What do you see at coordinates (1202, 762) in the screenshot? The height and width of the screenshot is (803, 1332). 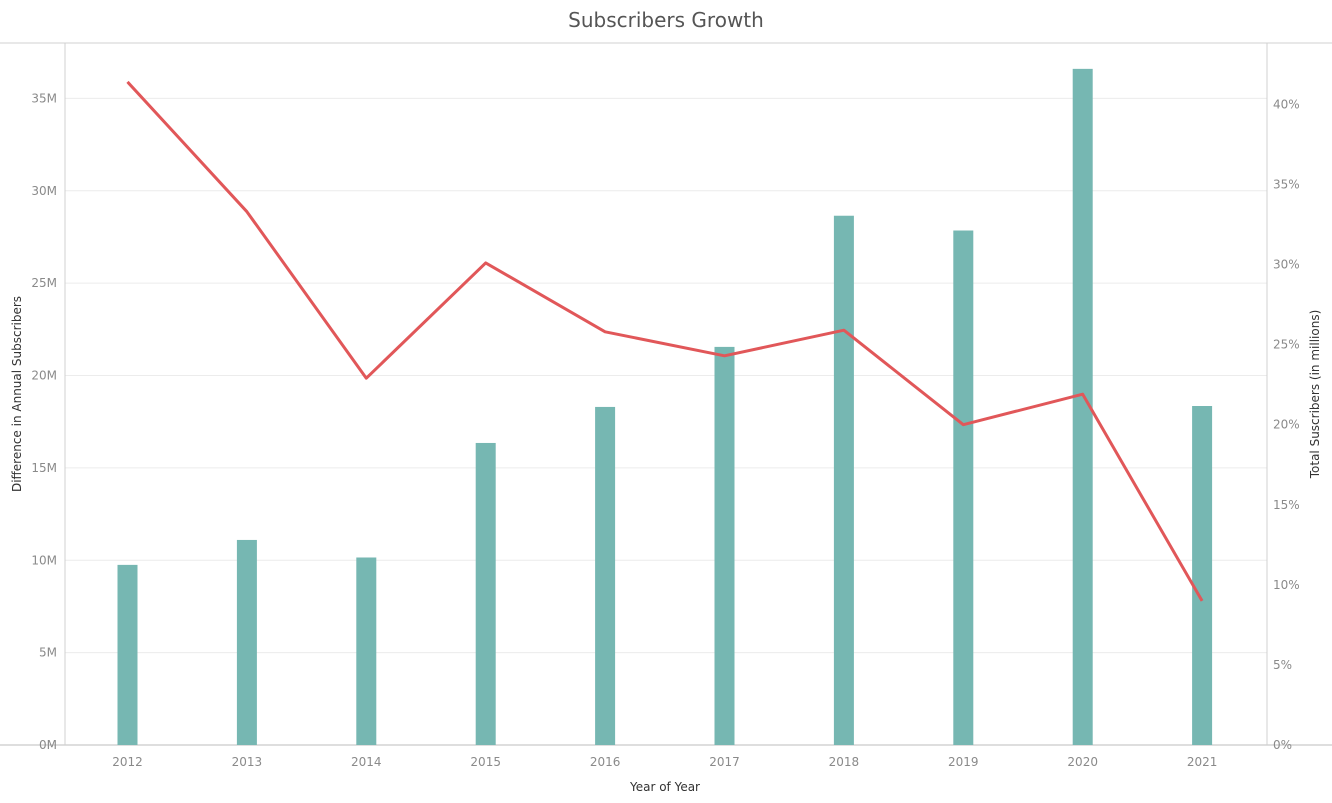 I see `x-tick-label: 2021` at bounding box center [1202, 762].